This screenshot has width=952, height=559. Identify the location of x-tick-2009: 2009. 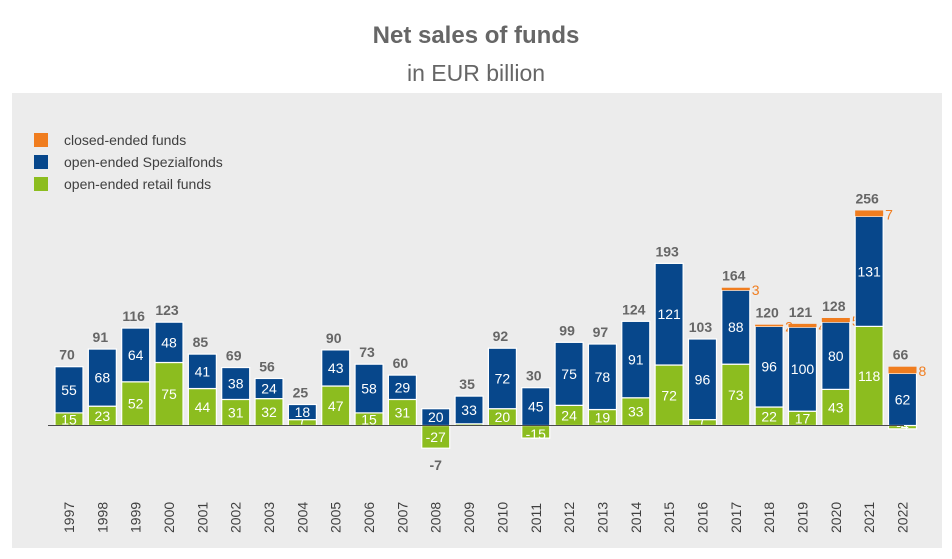
(469, 517).